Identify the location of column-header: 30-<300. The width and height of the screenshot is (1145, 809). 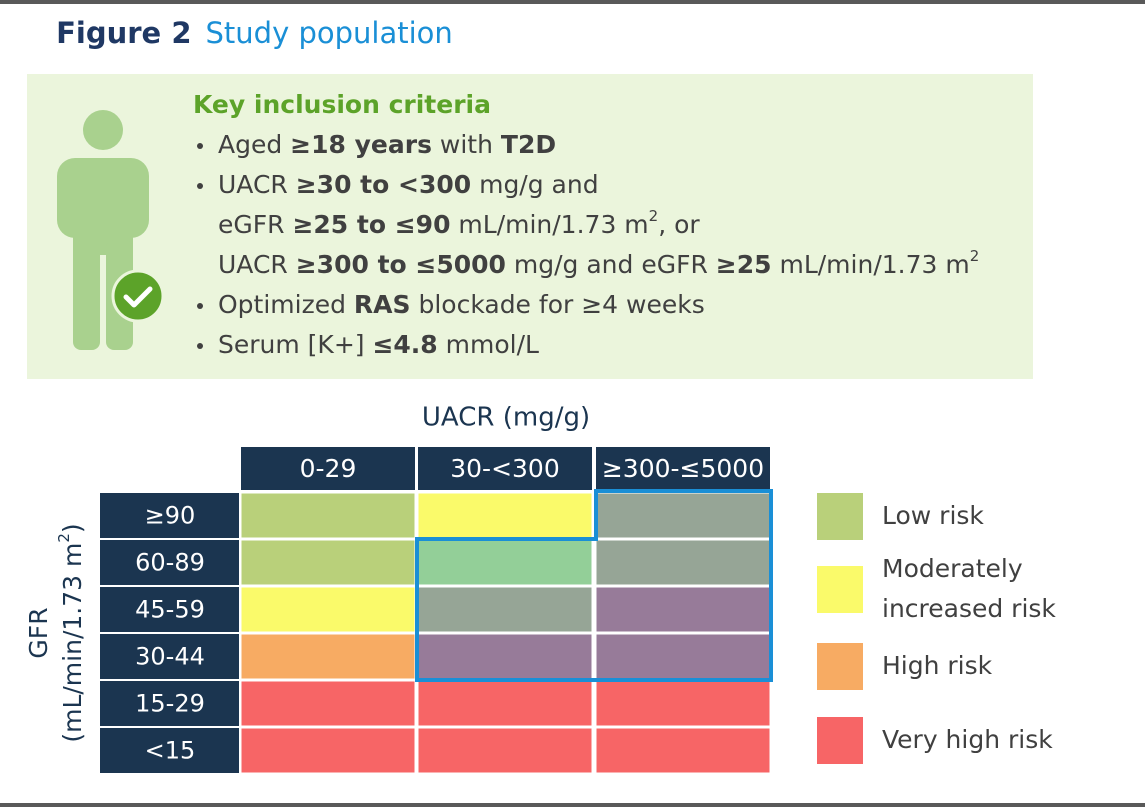
(505, 468).